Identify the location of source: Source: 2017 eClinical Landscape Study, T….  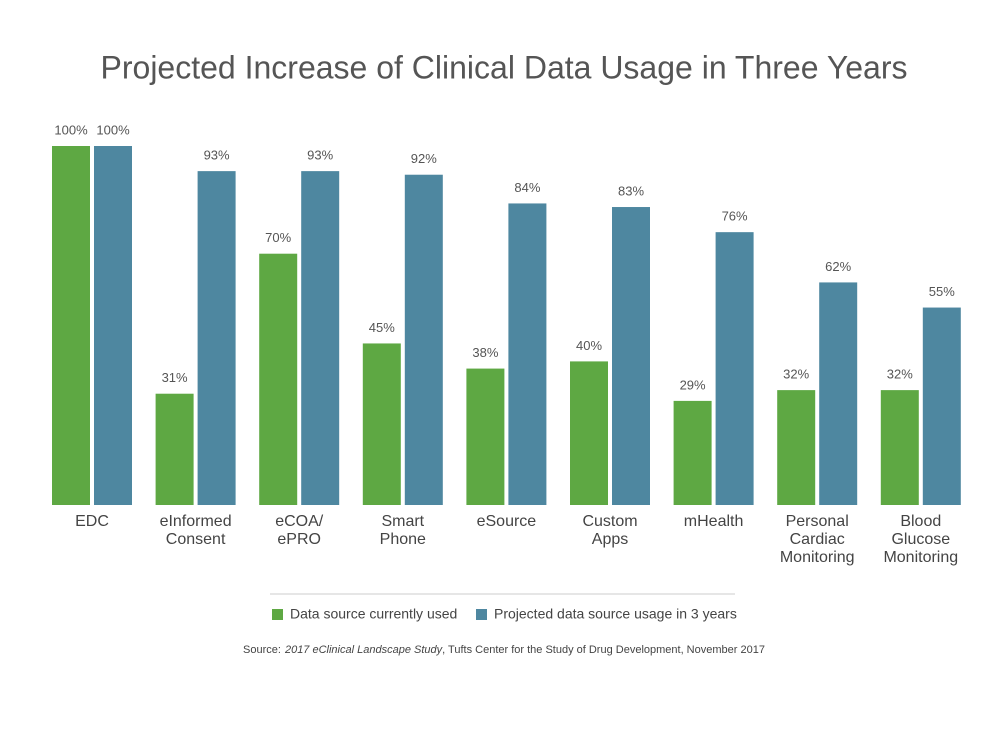
(504, 650).